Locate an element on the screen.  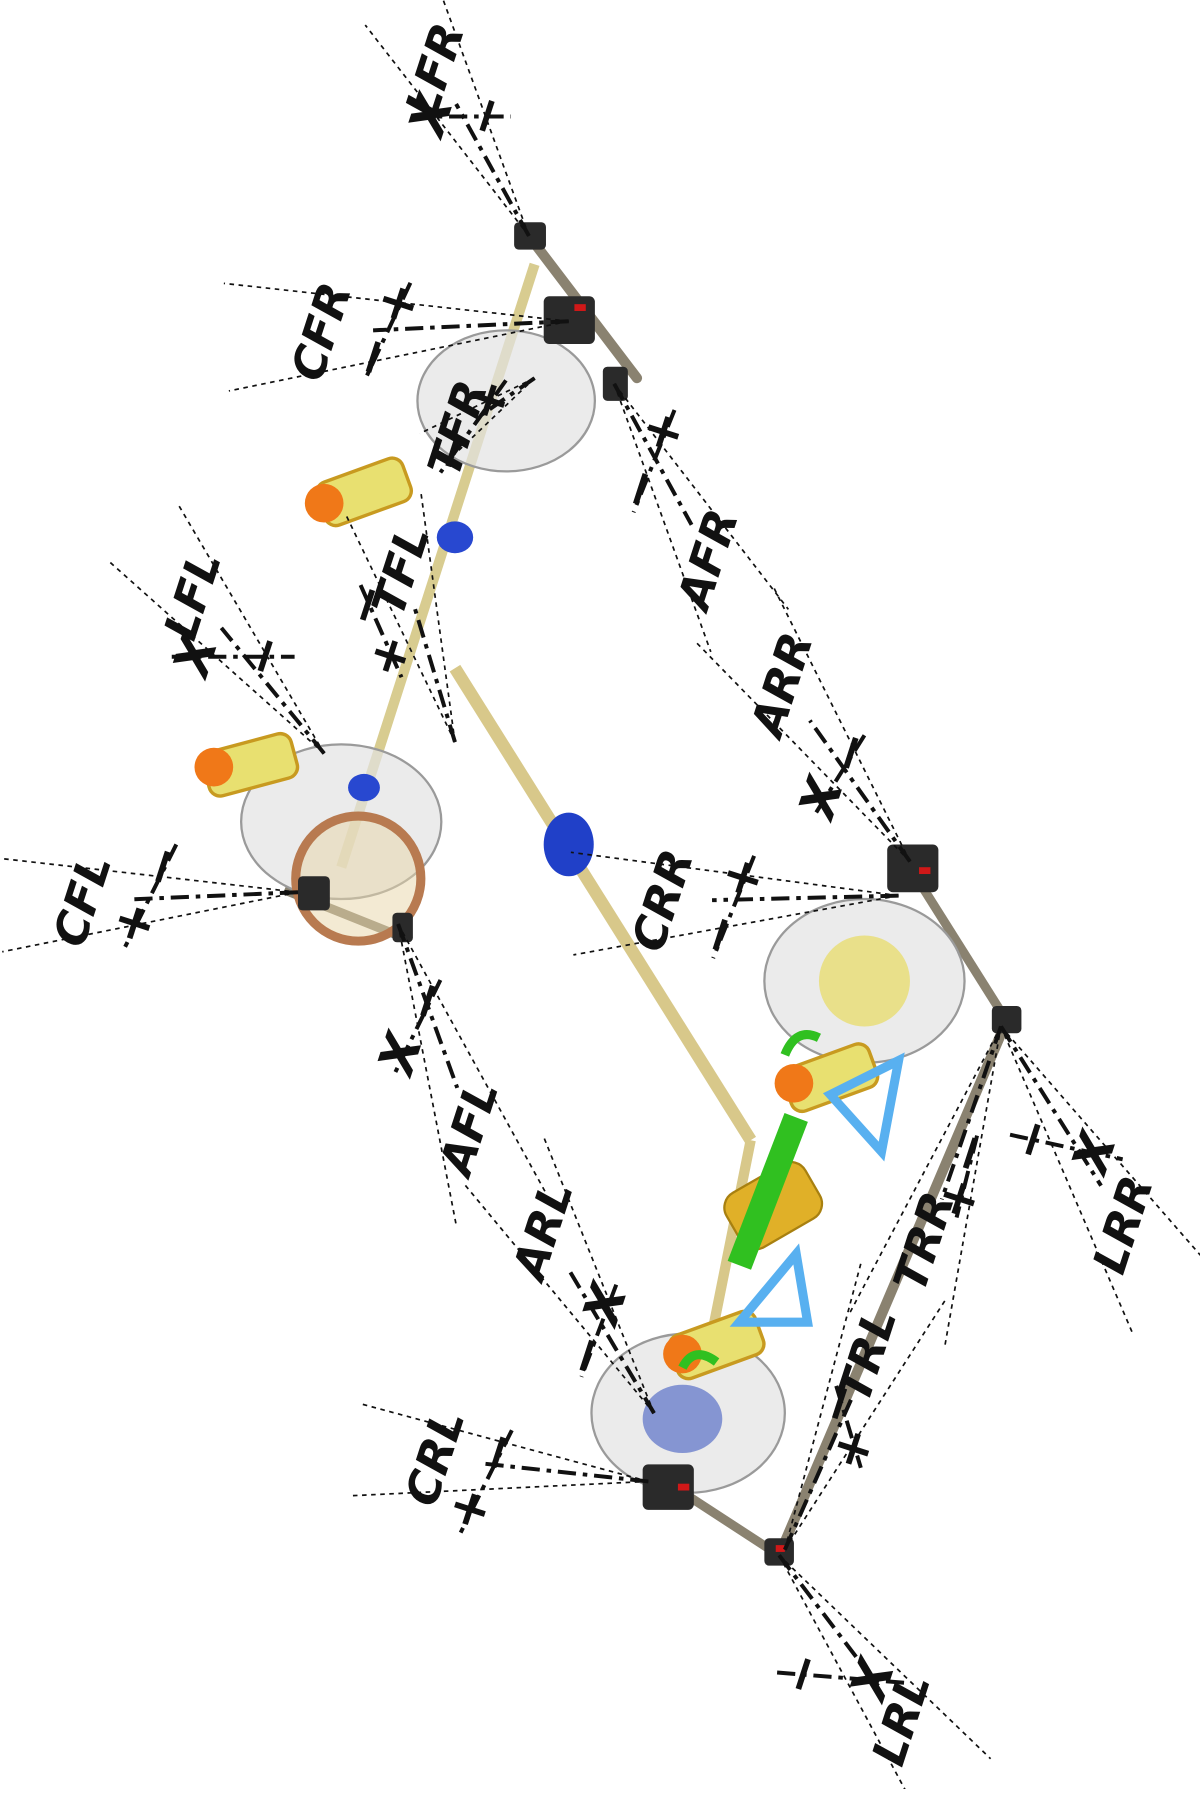
alignment-label: LRR is located at coordinates (1123, 1224).